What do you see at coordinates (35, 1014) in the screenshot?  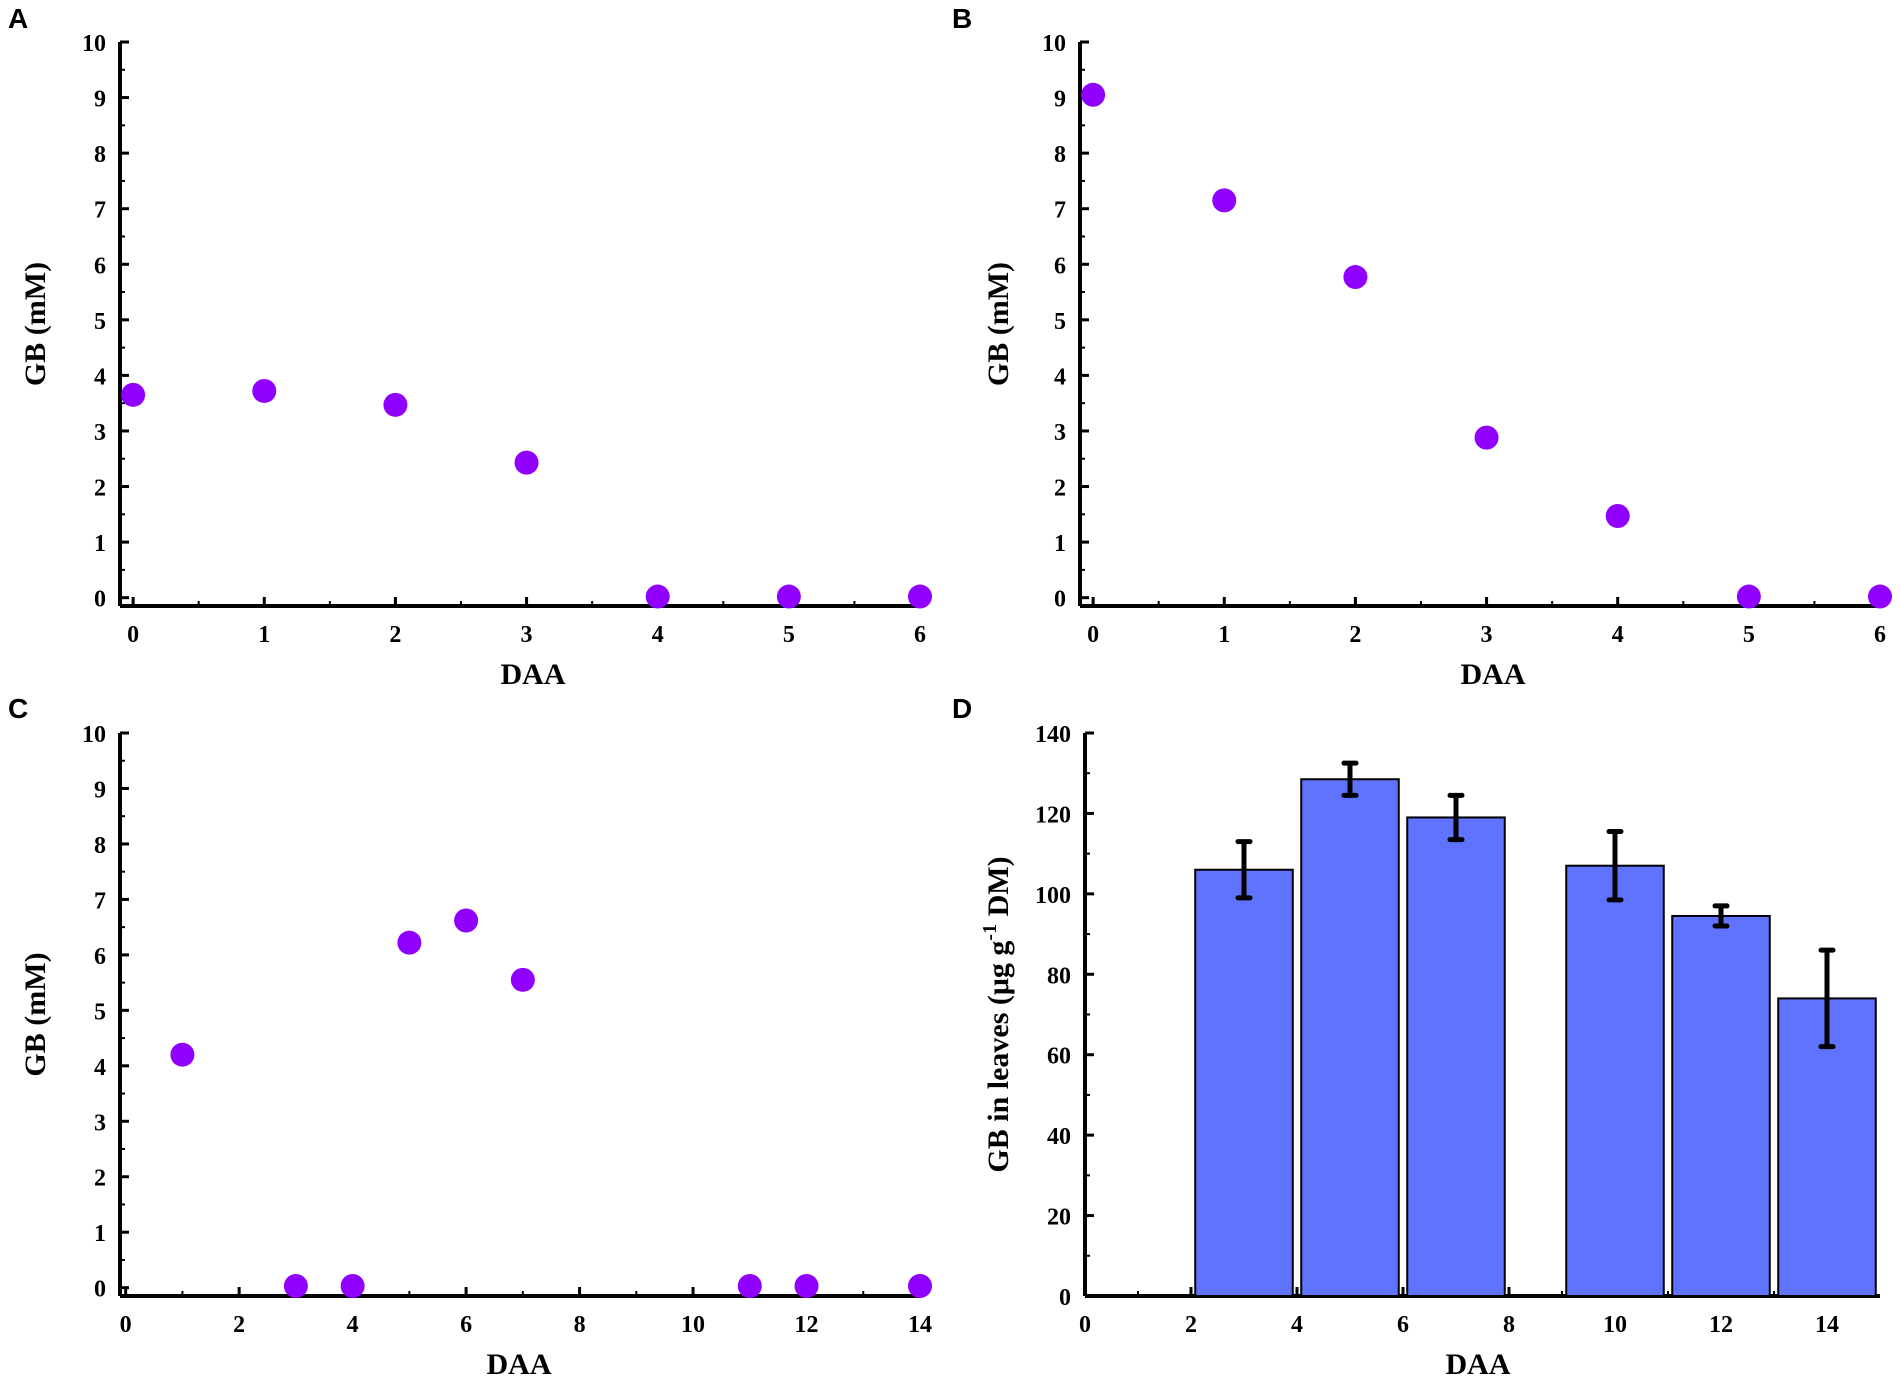 I see `y-axis-title-c: GB (mM)` at bounding box center [35, 1014].